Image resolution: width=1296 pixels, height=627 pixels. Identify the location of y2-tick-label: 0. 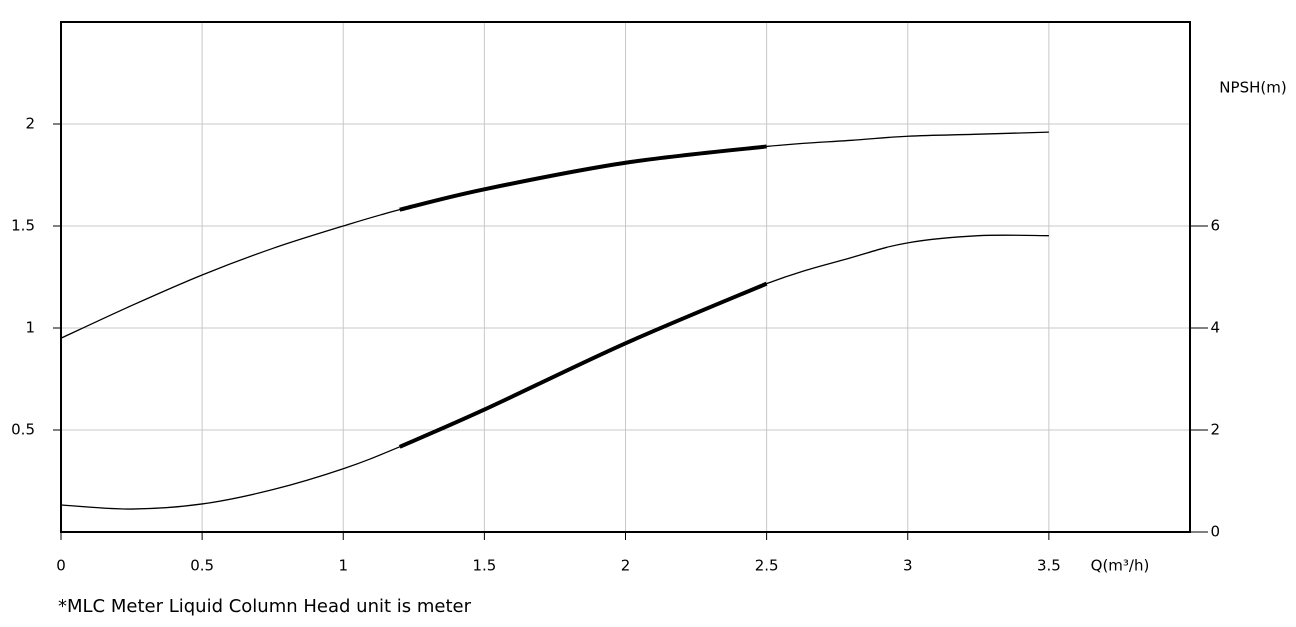
(1215, 532).